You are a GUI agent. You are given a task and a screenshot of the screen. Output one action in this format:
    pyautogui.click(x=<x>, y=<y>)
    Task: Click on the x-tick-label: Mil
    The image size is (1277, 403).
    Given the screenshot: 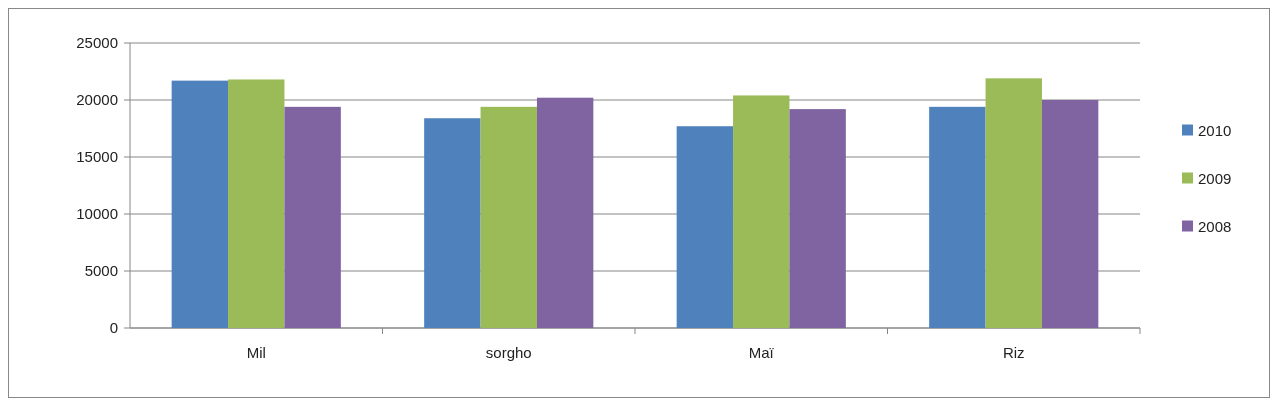 What is the action you would take?
    pyautogui.click(x=256, y=352)
    